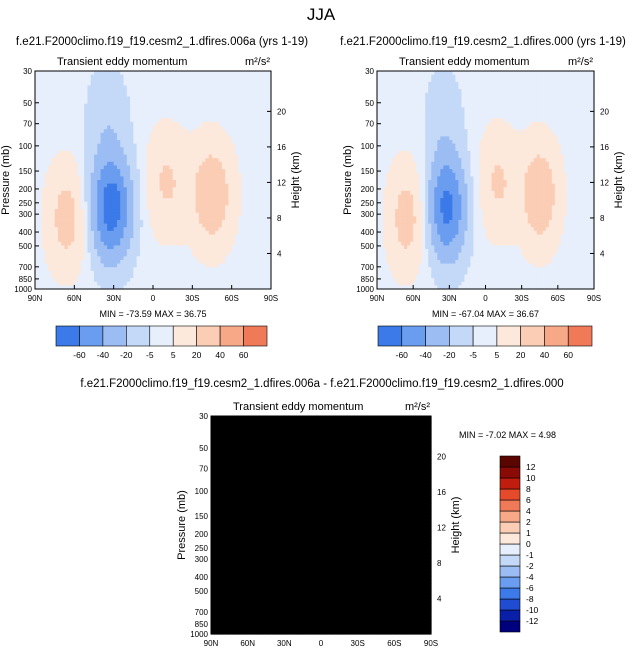 This screenshot has height=658, width=643. Describe the element at coordinates (279, 253) in the screenshot. I see `left-height-label: 4` at that location.